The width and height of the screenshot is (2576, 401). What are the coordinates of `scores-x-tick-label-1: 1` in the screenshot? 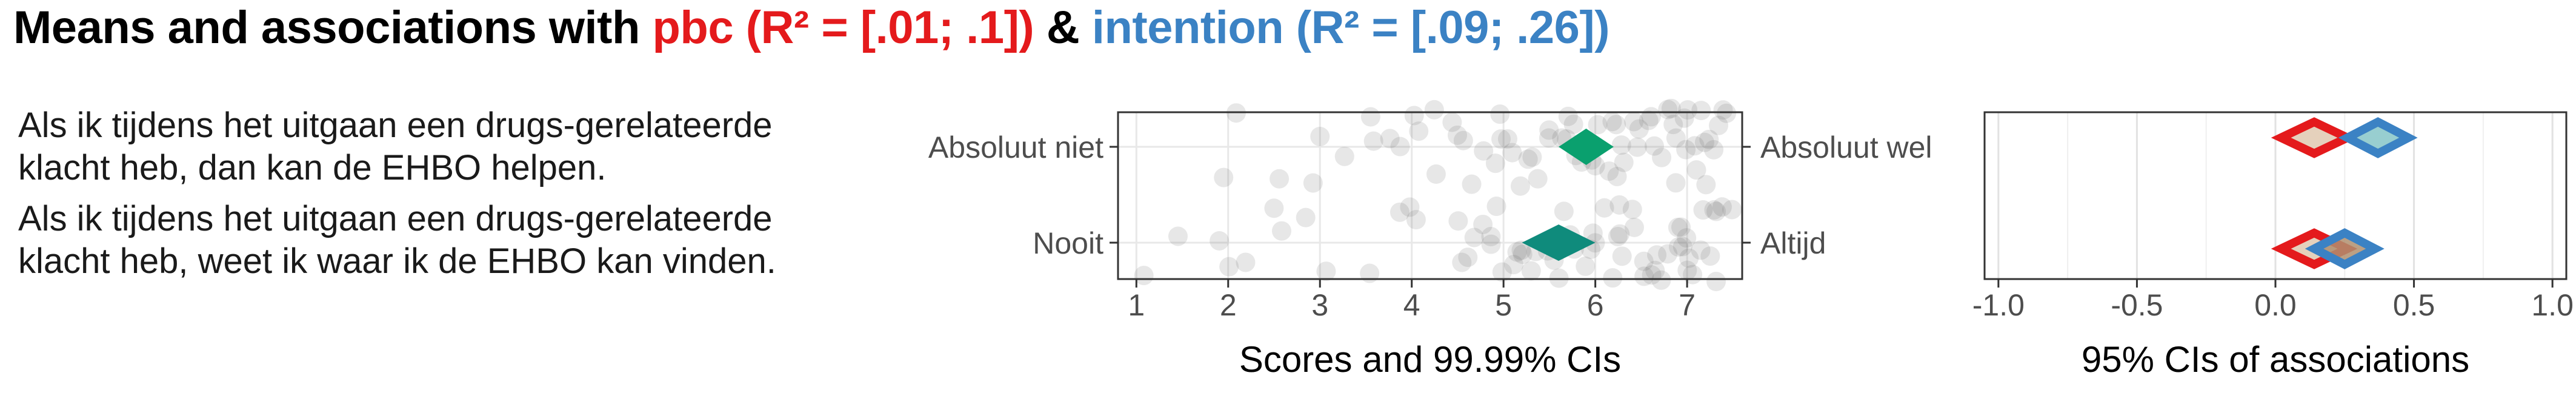 It's located at (1136, 305).